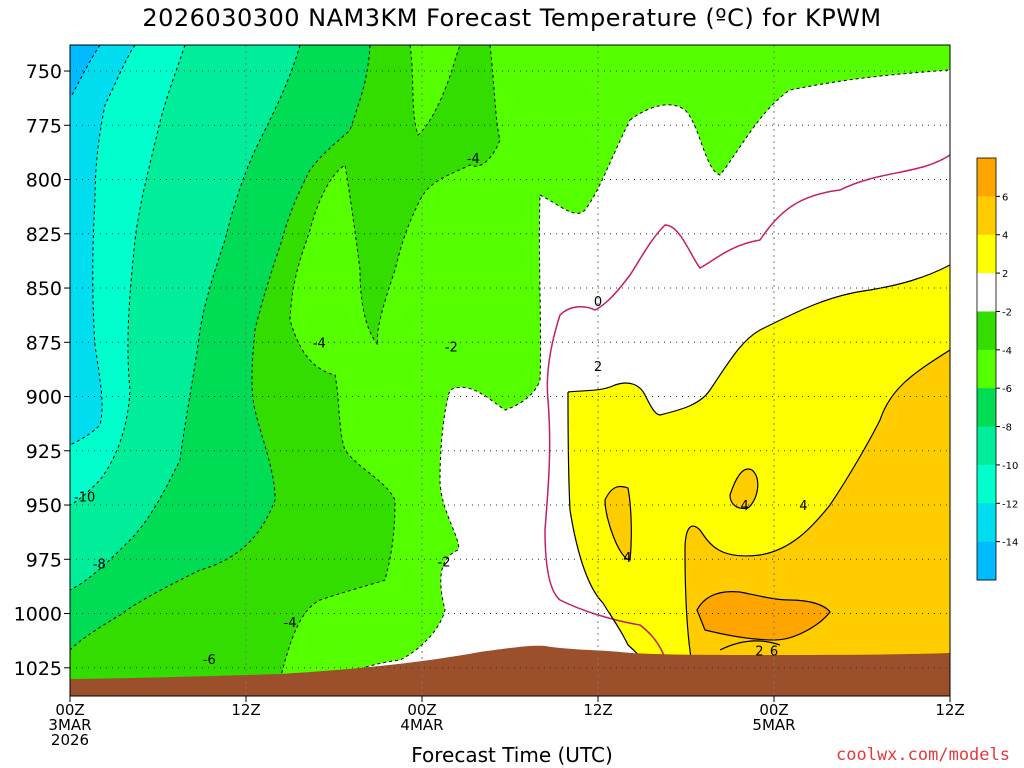 The height and width of the screenshot is (768, 1024). Describe the element at coordinates (1007, 312) in the screenshot. I see `colorbar-tick-label: -2` at that location.